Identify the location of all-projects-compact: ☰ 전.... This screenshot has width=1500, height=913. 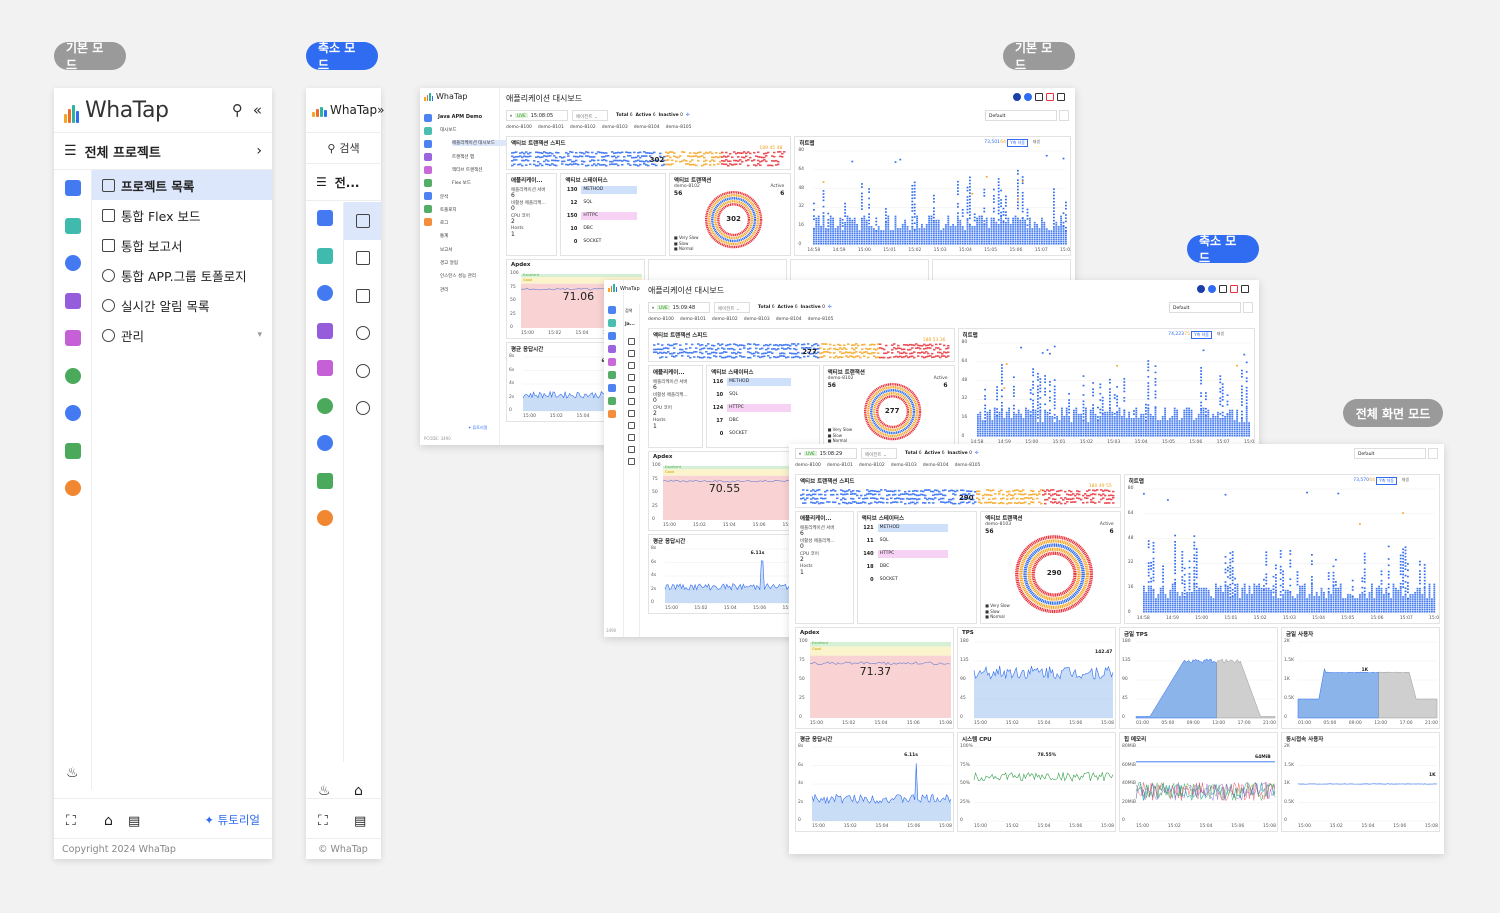
(338, 182).